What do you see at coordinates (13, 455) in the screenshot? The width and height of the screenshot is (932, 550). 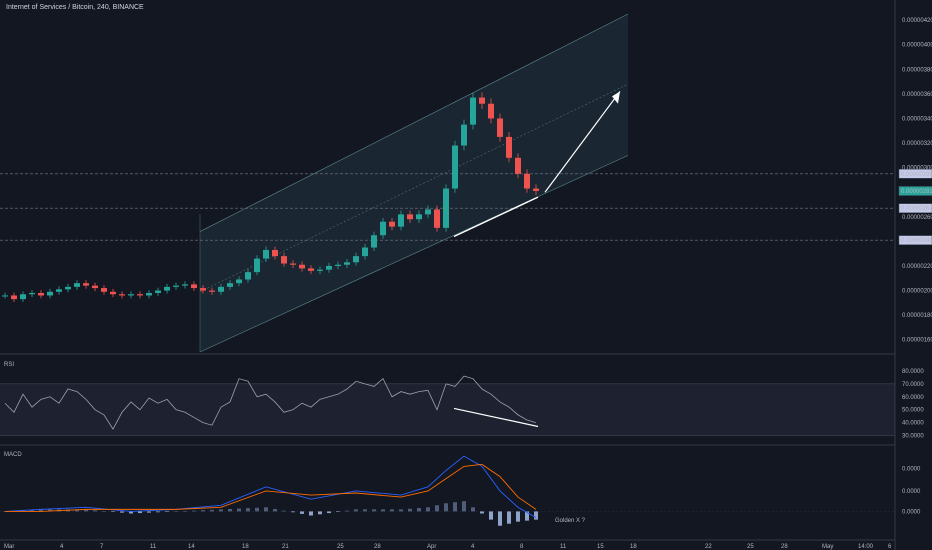 I see `macd-title: MACD` at bounding box center [13, 455].